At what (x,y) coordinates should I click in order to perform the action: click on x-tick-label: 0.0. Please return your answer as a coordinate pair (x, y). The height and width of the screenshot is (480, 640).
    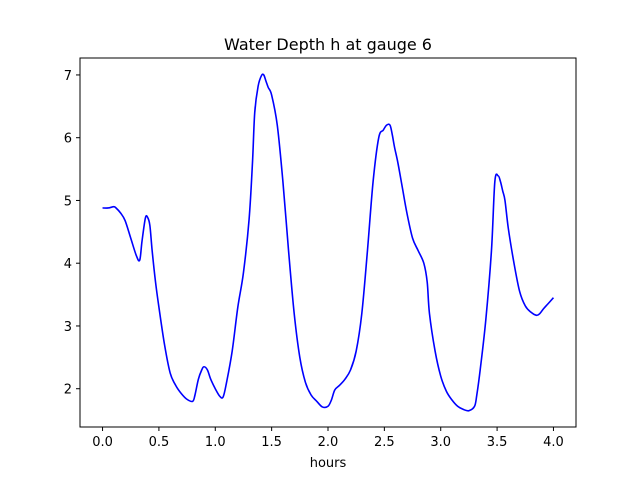
    Looking at the image, I should click on (102, 442).